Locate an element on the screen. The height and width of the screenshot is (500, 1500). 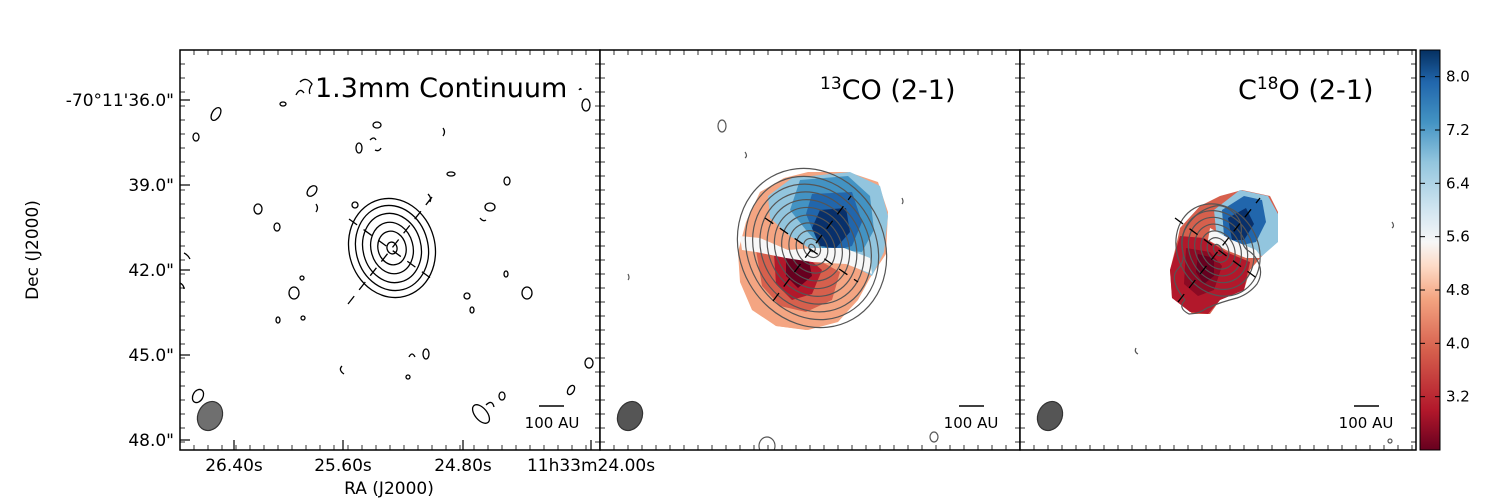
colorbar-ticks: 8.0 7.2 6.4 5.6 4.8 4.0 3.2 is located at coordinates (1445, 237).